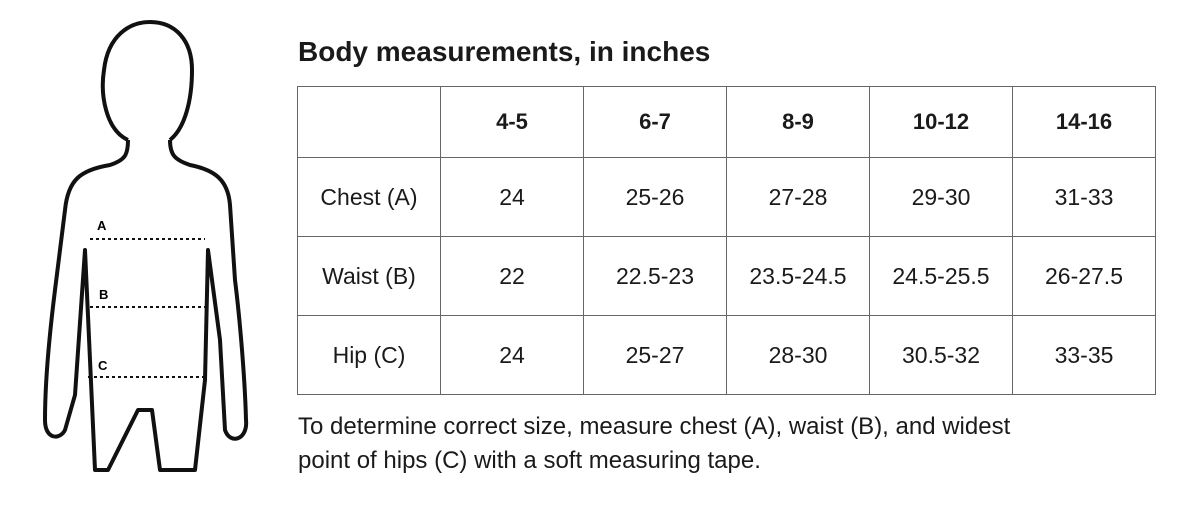 This screenshot has height=508, width=1200. Describe the element at coordinates (102, 225) in the screenshot. I see `measure-label: A` at that location.